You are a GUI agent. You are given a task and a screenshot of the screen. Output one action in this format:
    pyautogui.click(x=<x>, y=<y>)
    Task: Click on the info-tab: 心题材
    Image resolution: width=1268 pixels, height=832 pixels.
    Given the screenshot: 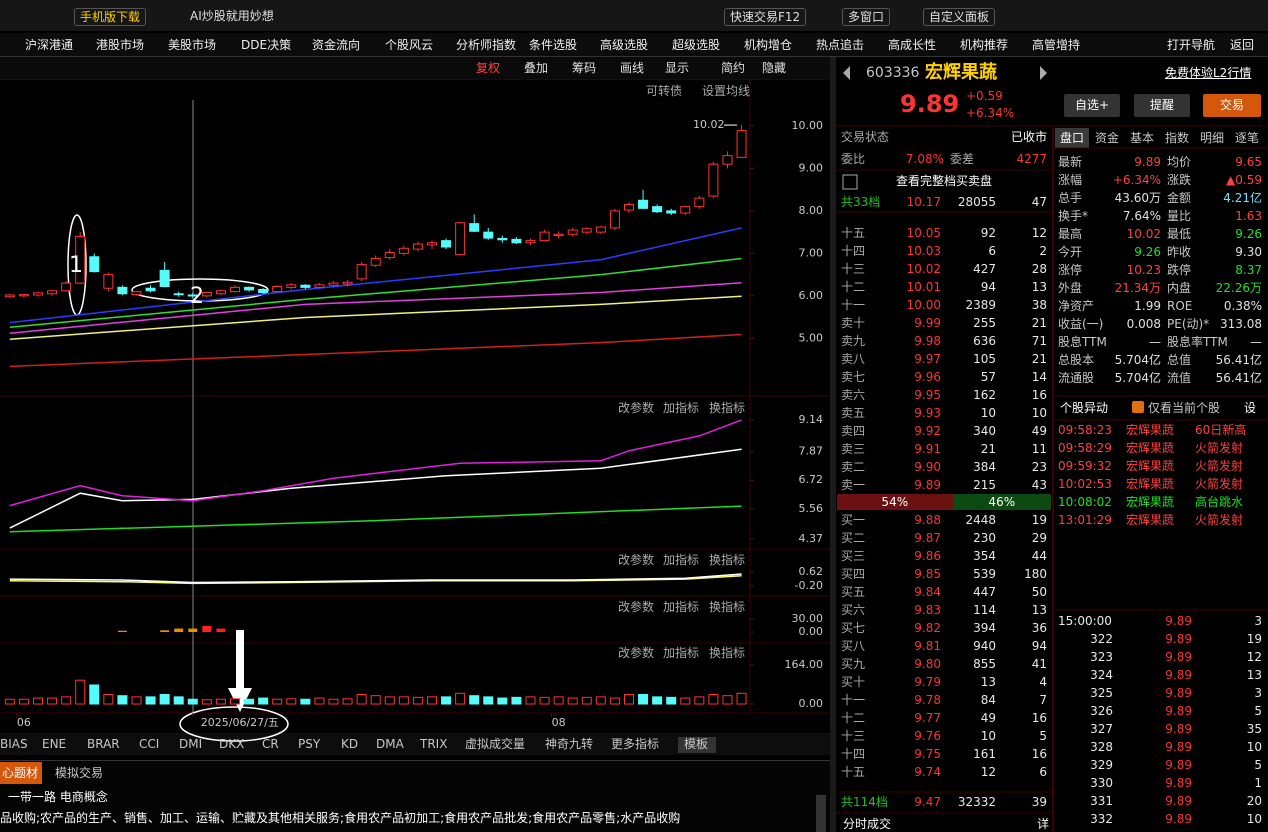 What is the action you would take?
    pyautogui.click(x=20, y=773)
    